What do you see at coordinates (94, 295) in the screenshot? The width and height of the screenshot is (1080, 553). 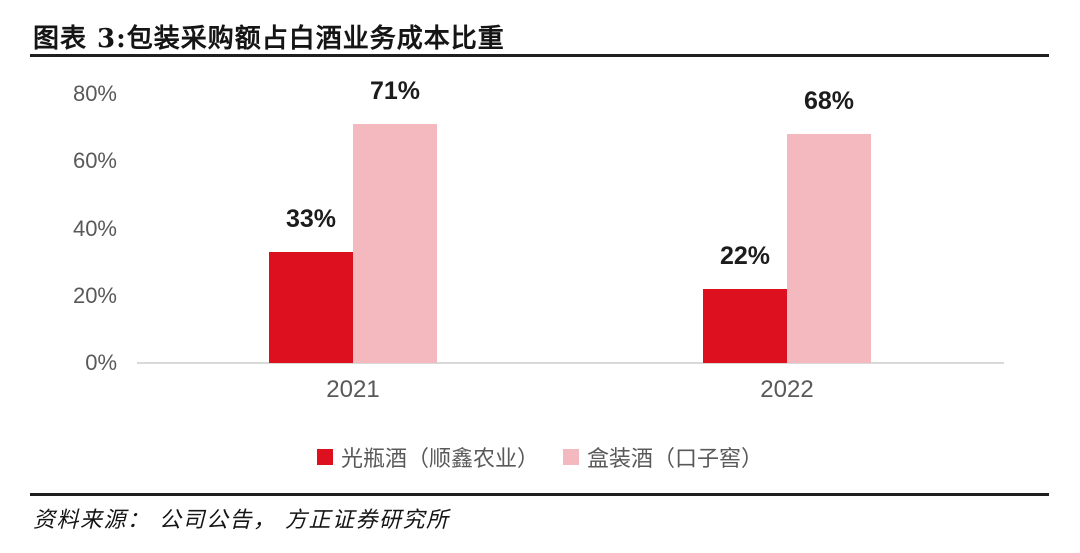 I see `y-axis-tick-label: 20%` at bounding box center [94, 295].